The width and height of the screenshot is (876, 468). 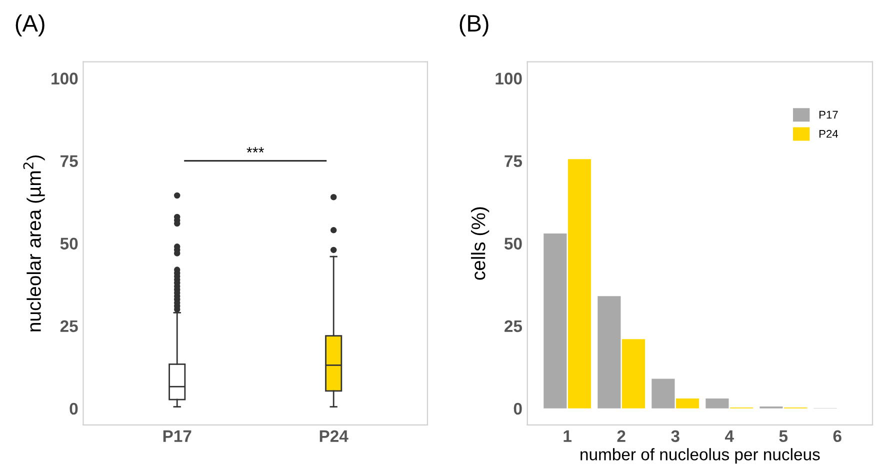 What do you see at coordinates (783, 436) in the screenshot?
I see `x-tick-label: 5` at bounding box center [783, 436].